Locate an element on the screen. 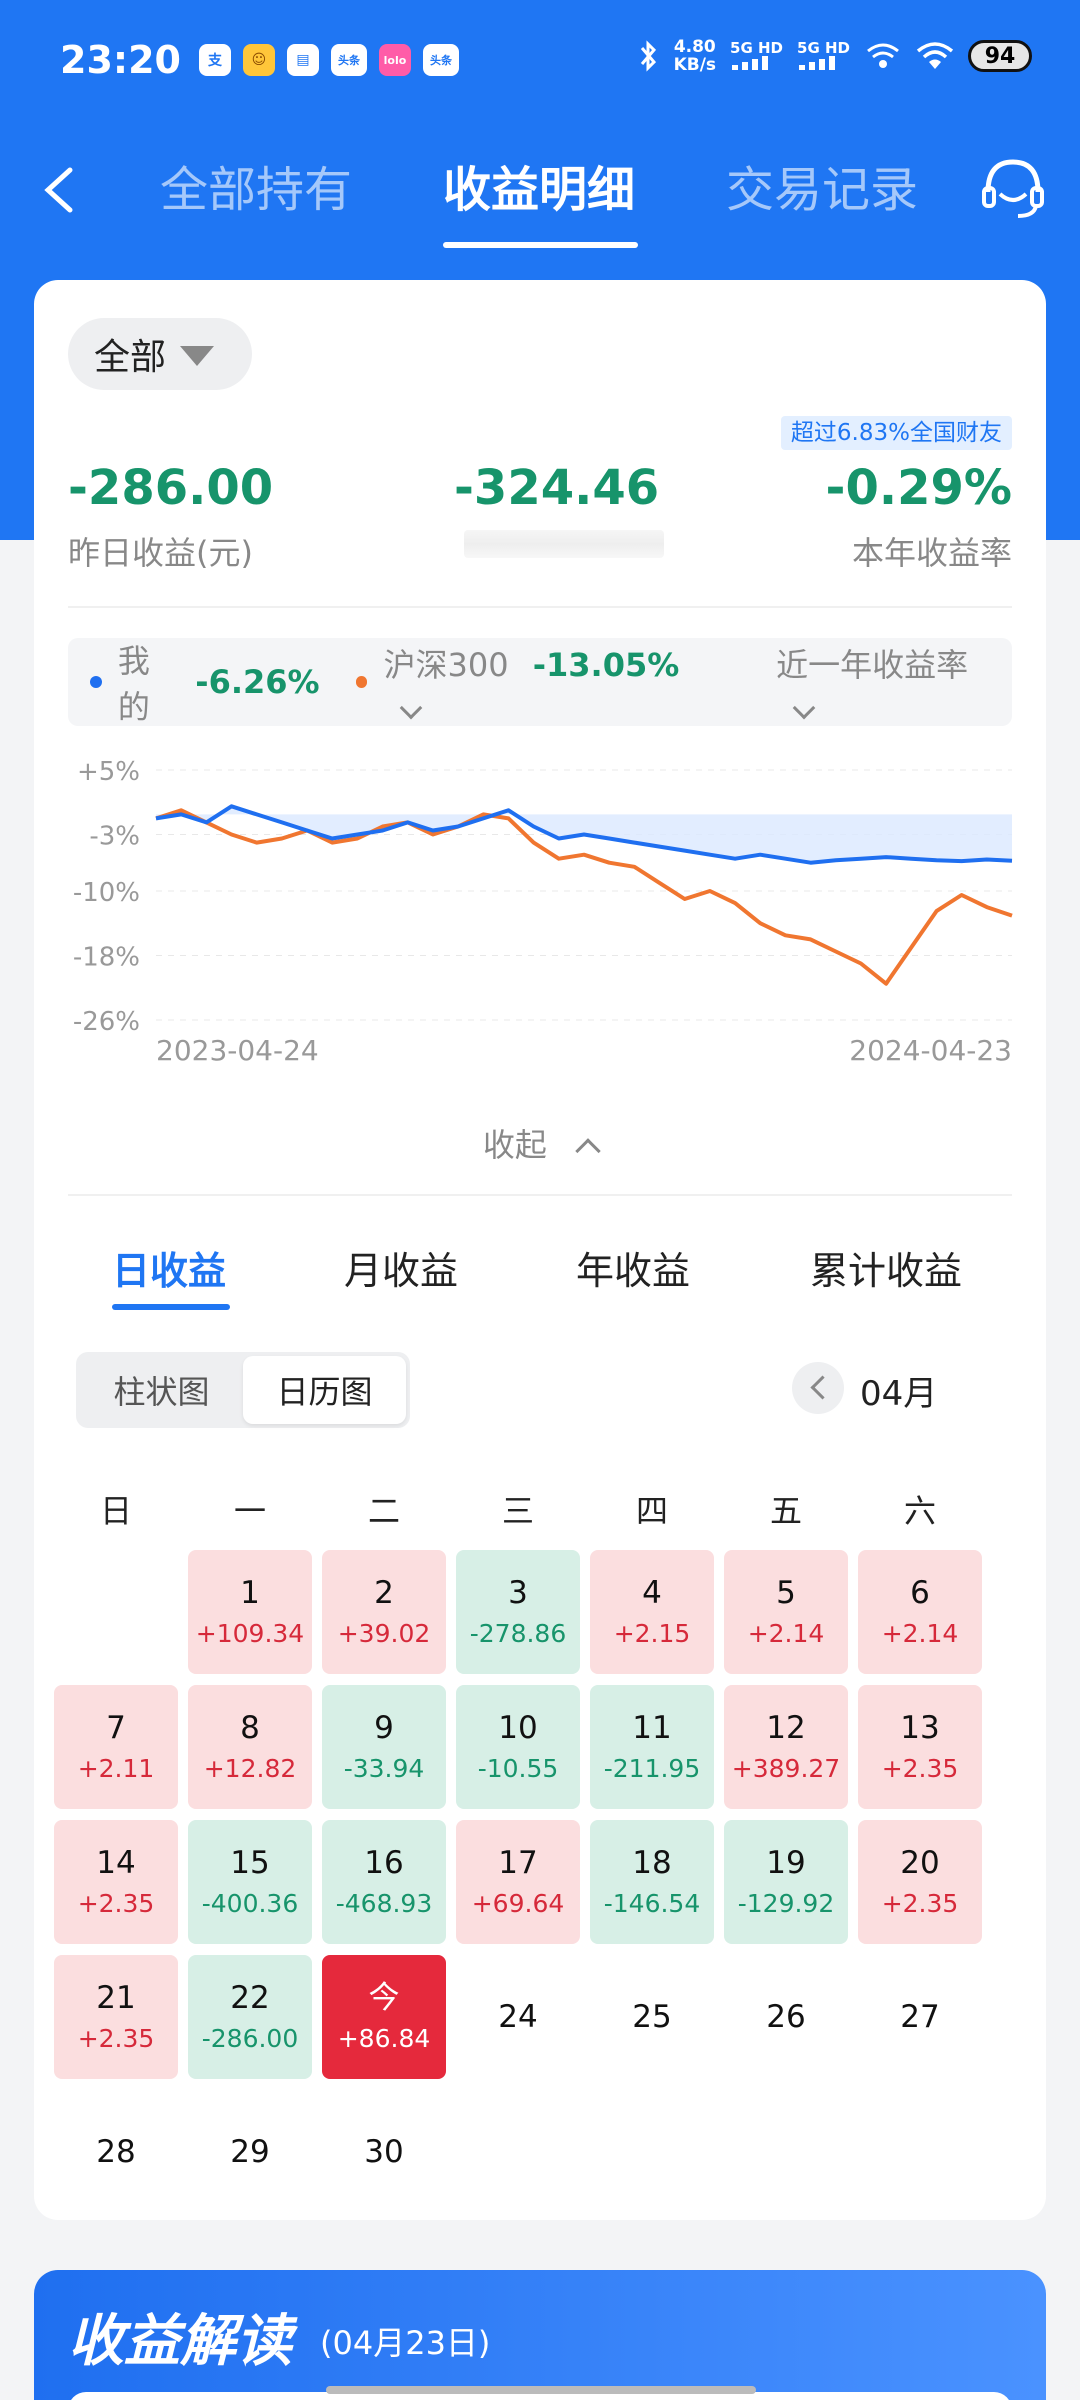 The height and width of the screenshot is (2400, 1080). analysis-date: (04月23日) is located at coordinates (405, 2343).